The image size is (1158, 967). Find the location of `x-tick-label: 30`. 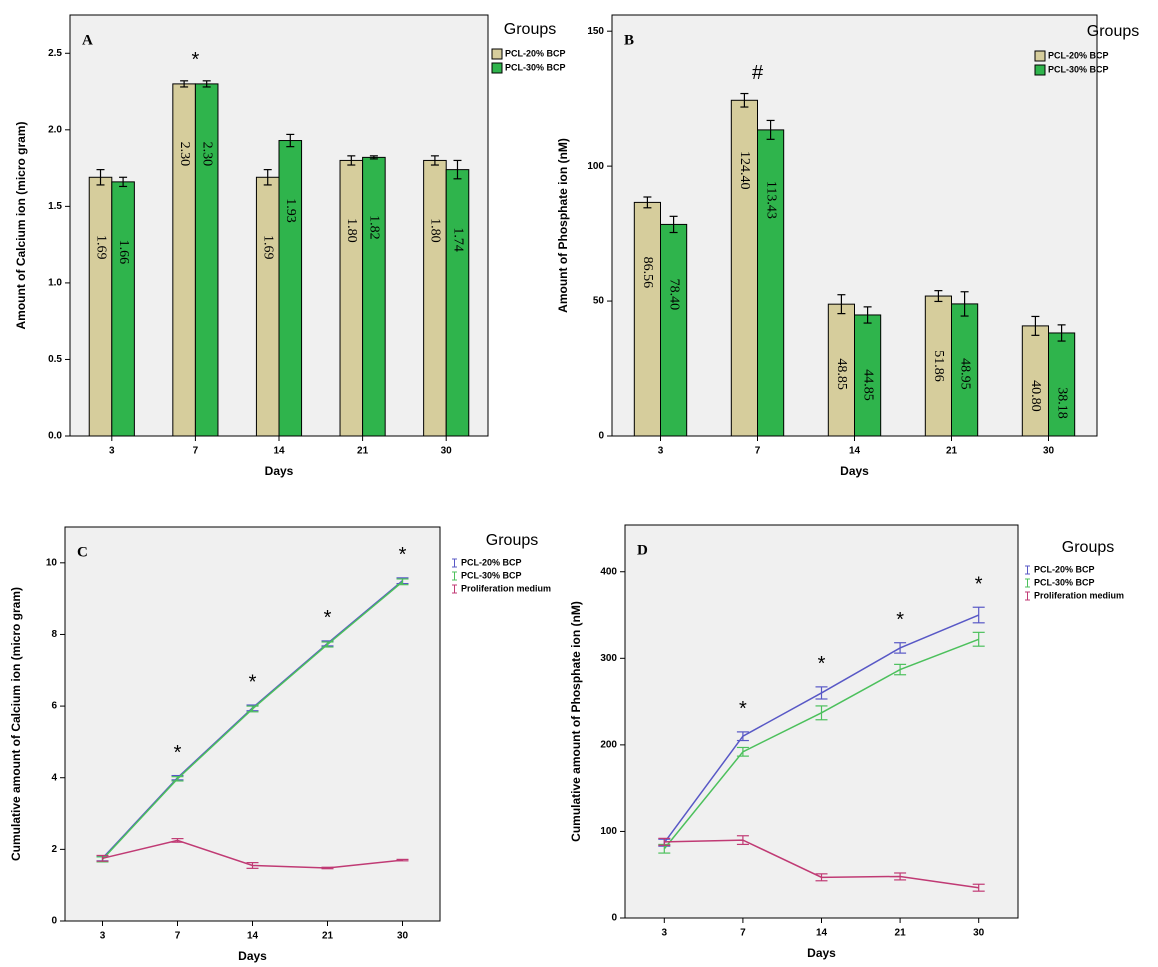

x-tick-label: 30 is located at coordinates (1049, 451).